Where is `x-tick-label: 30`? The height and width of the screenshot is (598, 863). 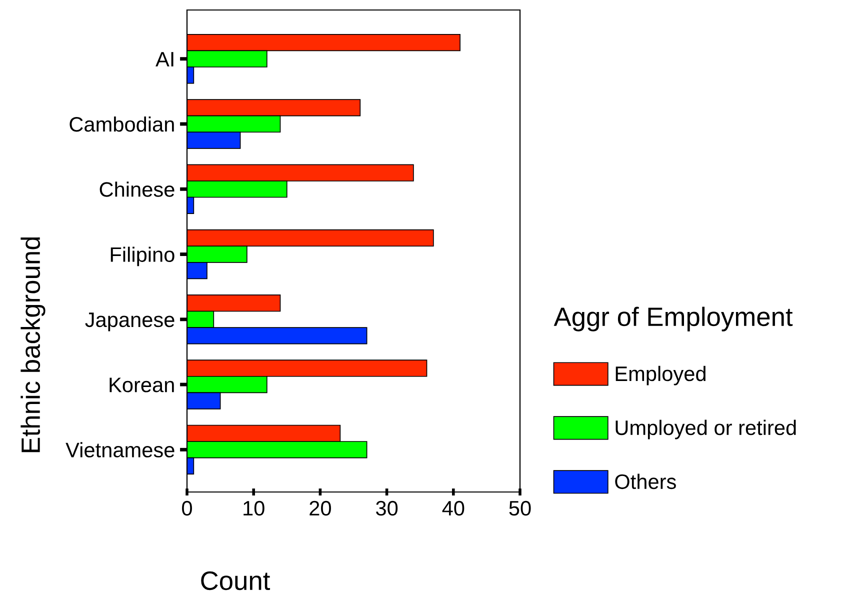
x-tick-label: 30 is located at coordinates (387, 508).